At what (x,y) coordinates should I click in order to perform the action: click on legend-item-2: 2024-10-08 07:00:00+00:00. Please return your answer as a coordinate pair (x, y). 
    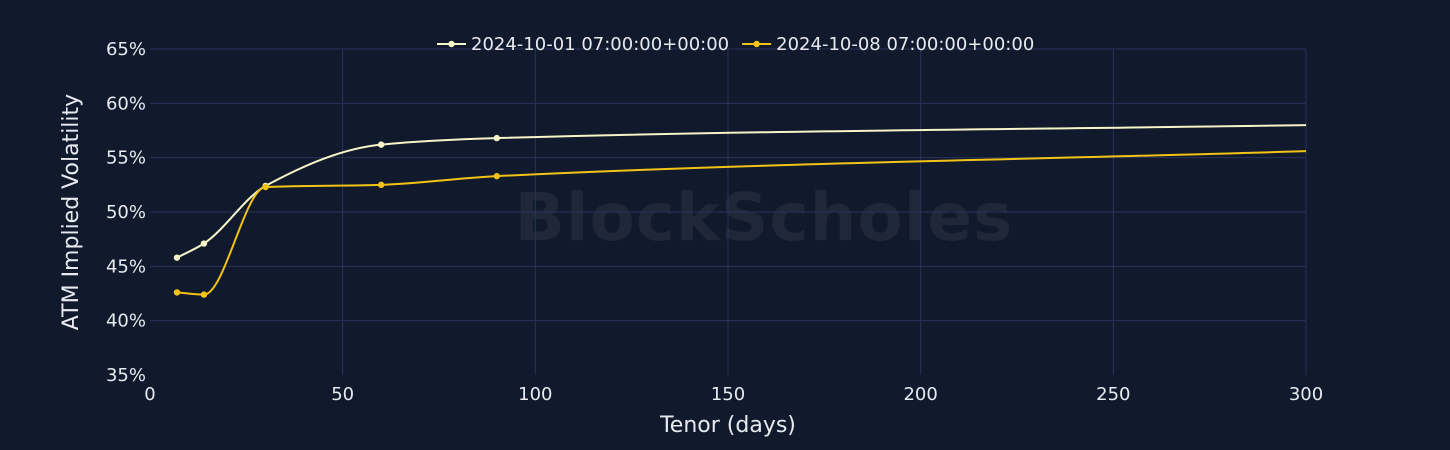
    Looking at the image, I should click on (888, 44).